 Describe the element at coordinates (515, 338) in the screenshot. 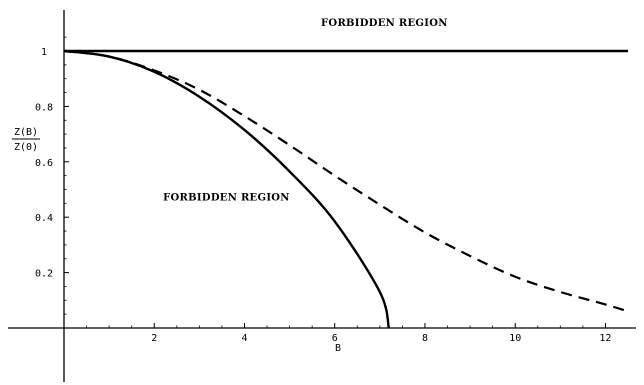

I see `x-tick-label: 10` at that location.